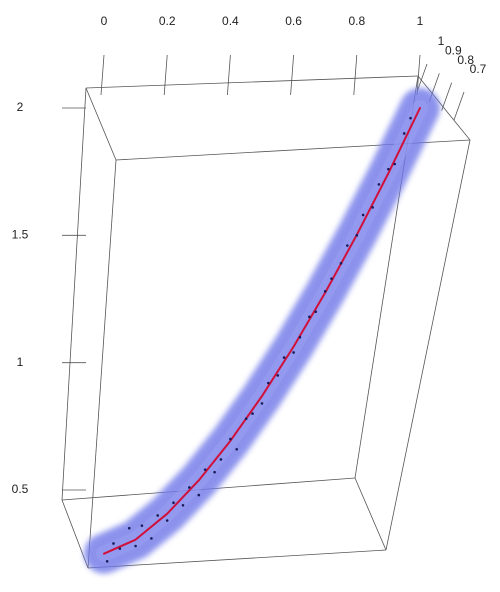  I want to click on z-tick-label: 0.9, so click(453, 51).